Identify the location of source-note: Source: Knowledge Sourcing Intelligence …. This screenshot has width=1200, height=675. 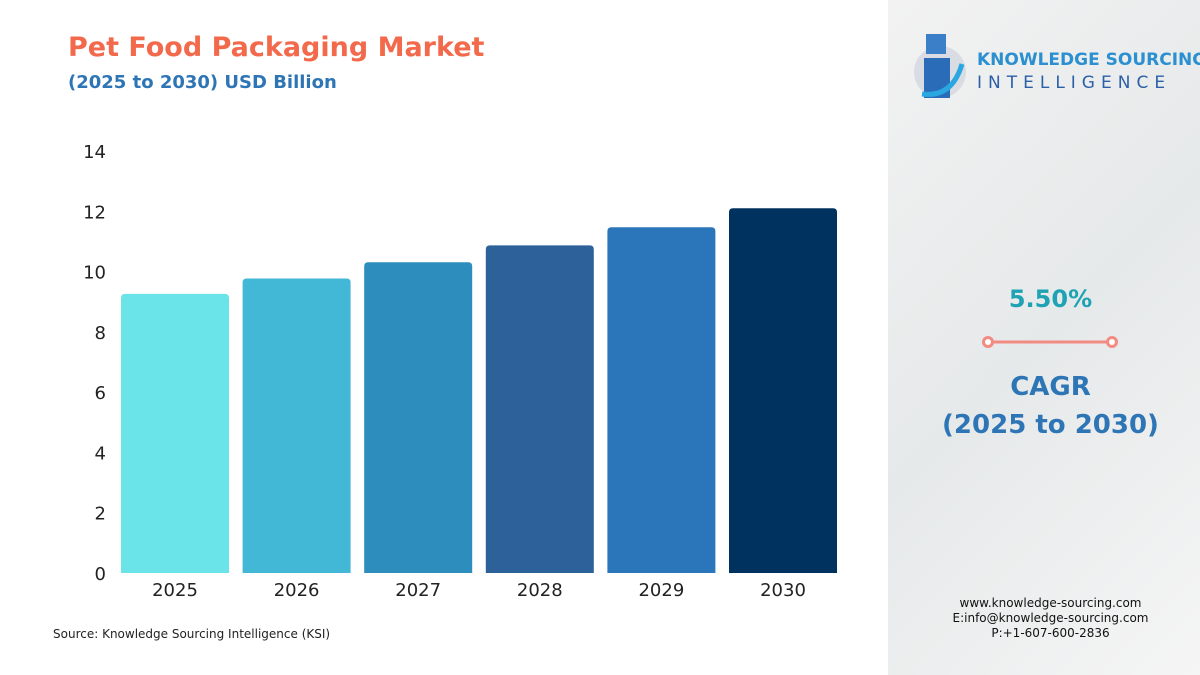
(192, 634).